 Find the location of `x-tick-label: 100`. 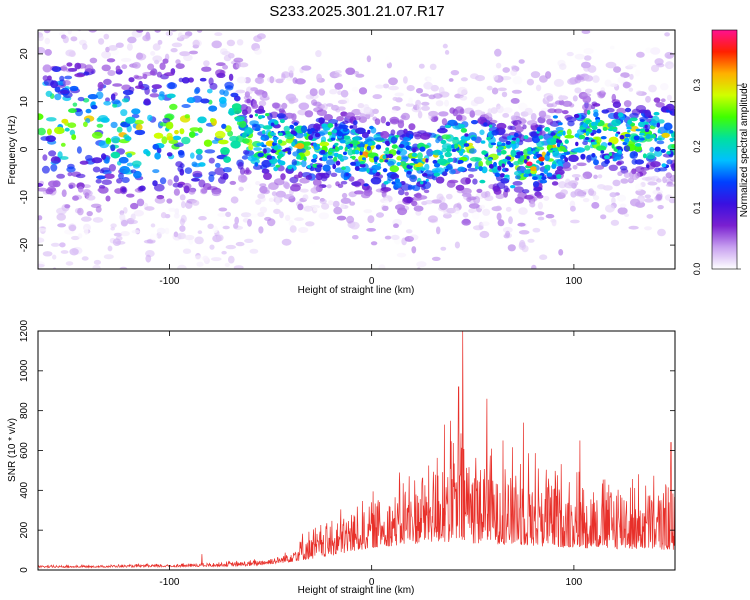

x-tick-label: 100 is located at coordinates (574, 582).